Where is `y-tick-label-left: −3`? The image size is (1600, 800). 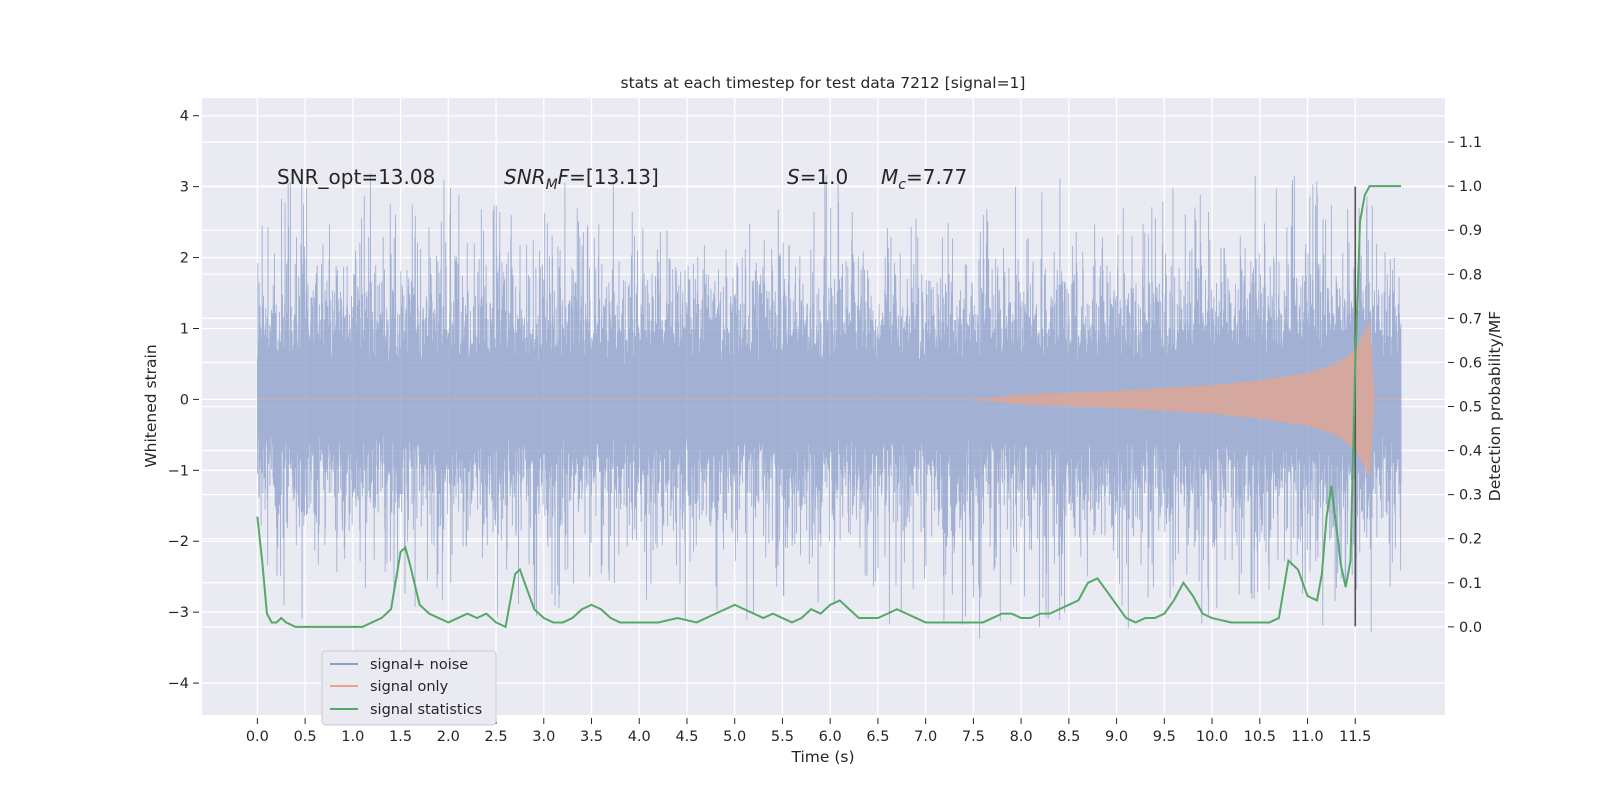 y-tick-label-left: −3 is located at coordinates (178, 613).